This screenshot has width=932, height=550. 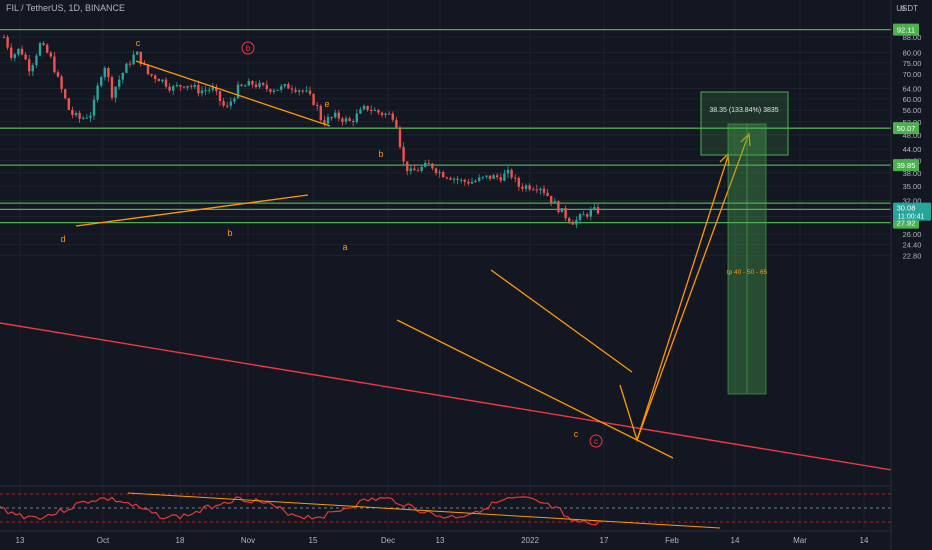 What do you see at coordinates (743, 110) in the screenshot?
I see `target-label: 38.35 (133.84%) 3835` at bounding box center [743, 110].